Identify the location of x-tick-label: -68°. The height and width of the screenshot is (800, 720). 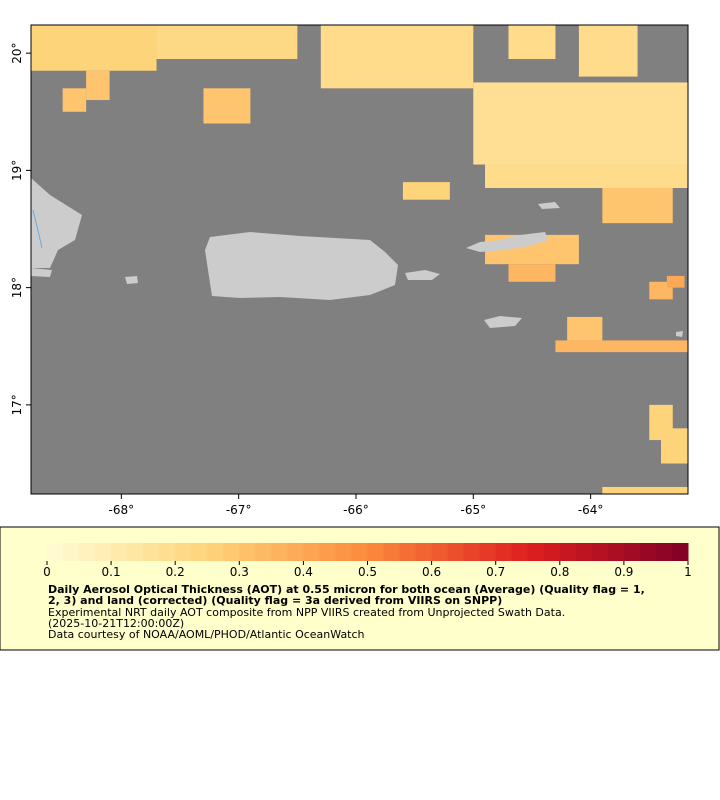
(122, 510).